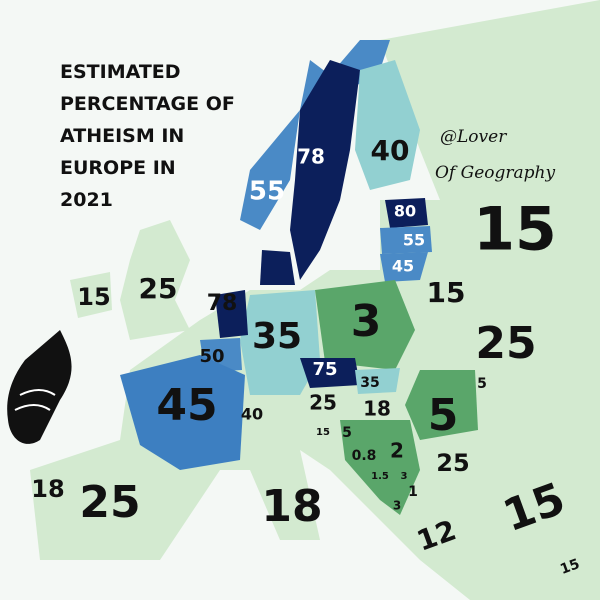 This screenshot has width=600, height=600. I want to click on germany, so click(280, 342).